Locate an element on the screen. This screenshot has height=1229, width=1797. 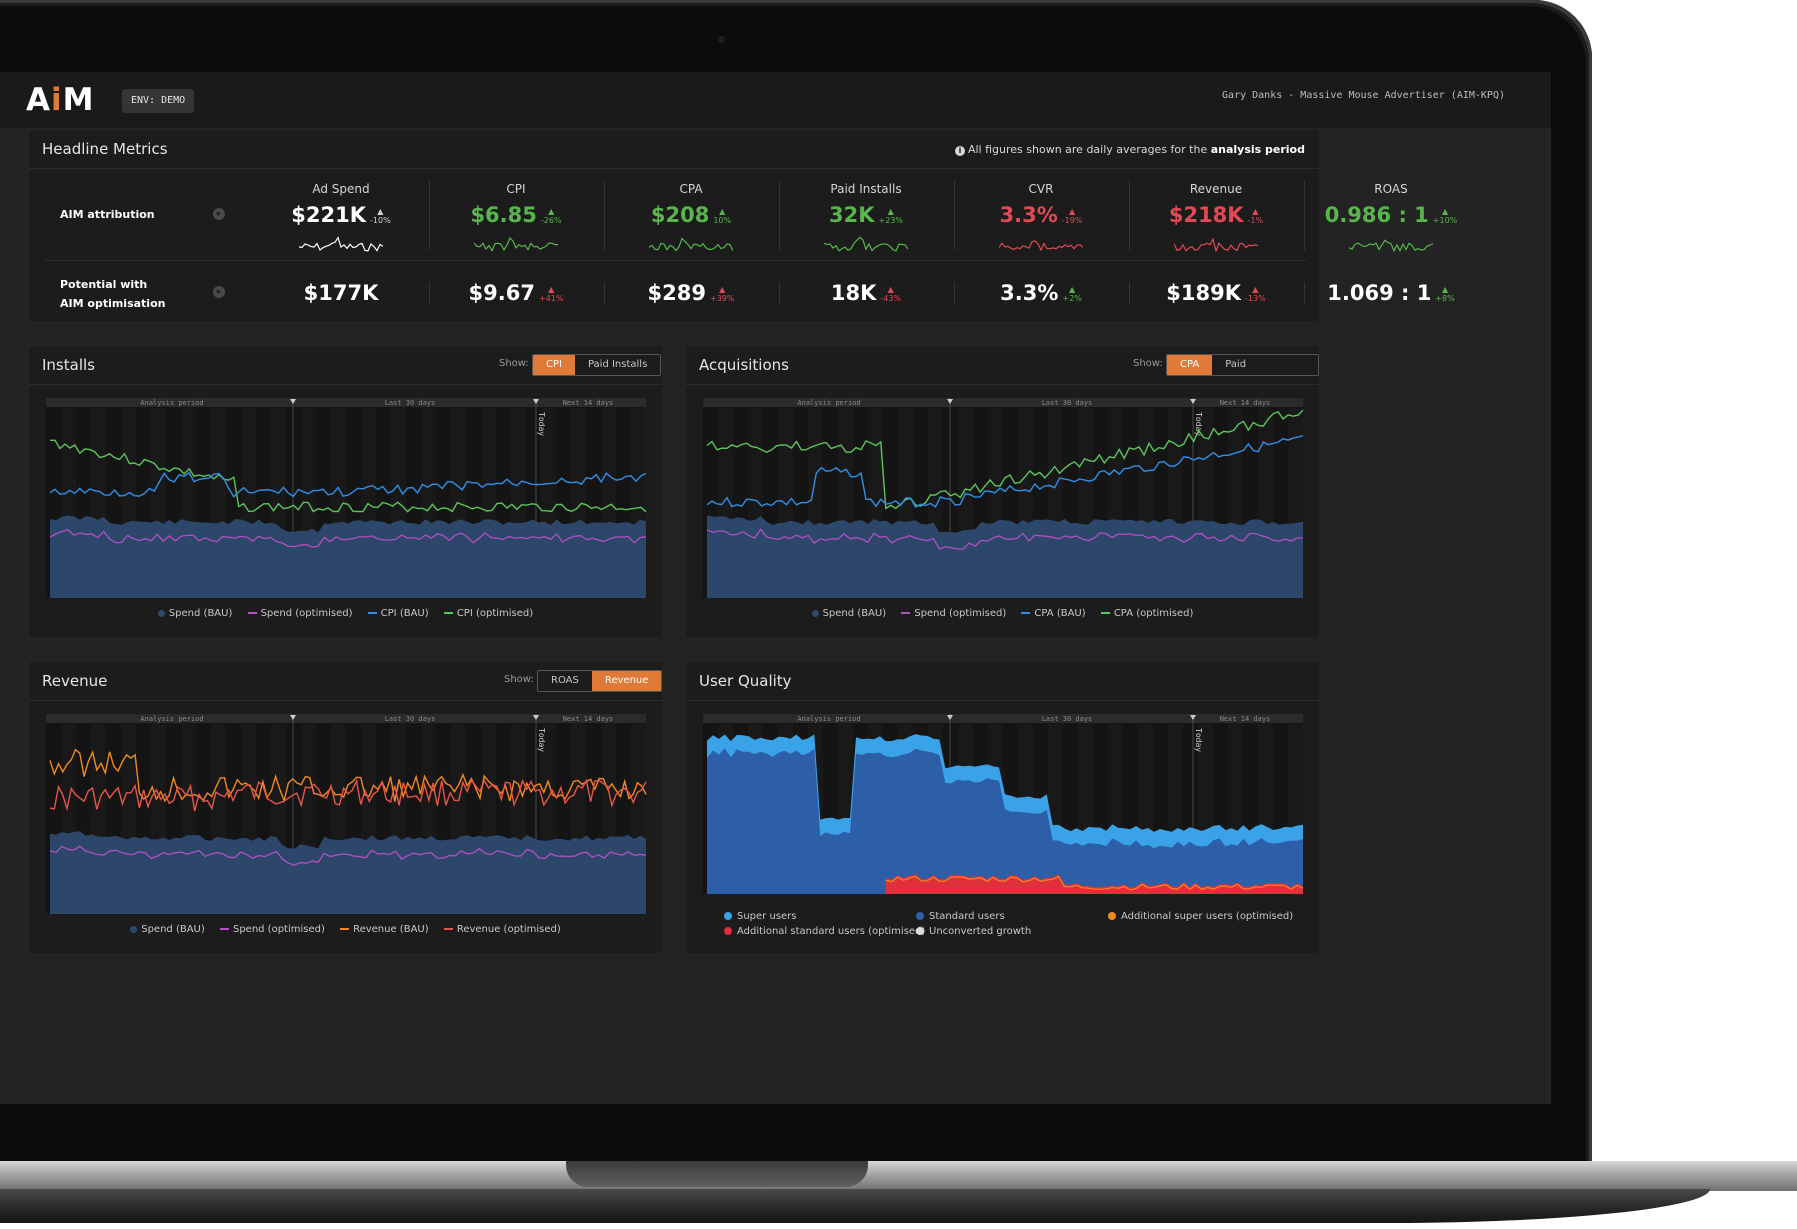
legend-item: Revenue (BAU) is located at coordinates (384, 929).